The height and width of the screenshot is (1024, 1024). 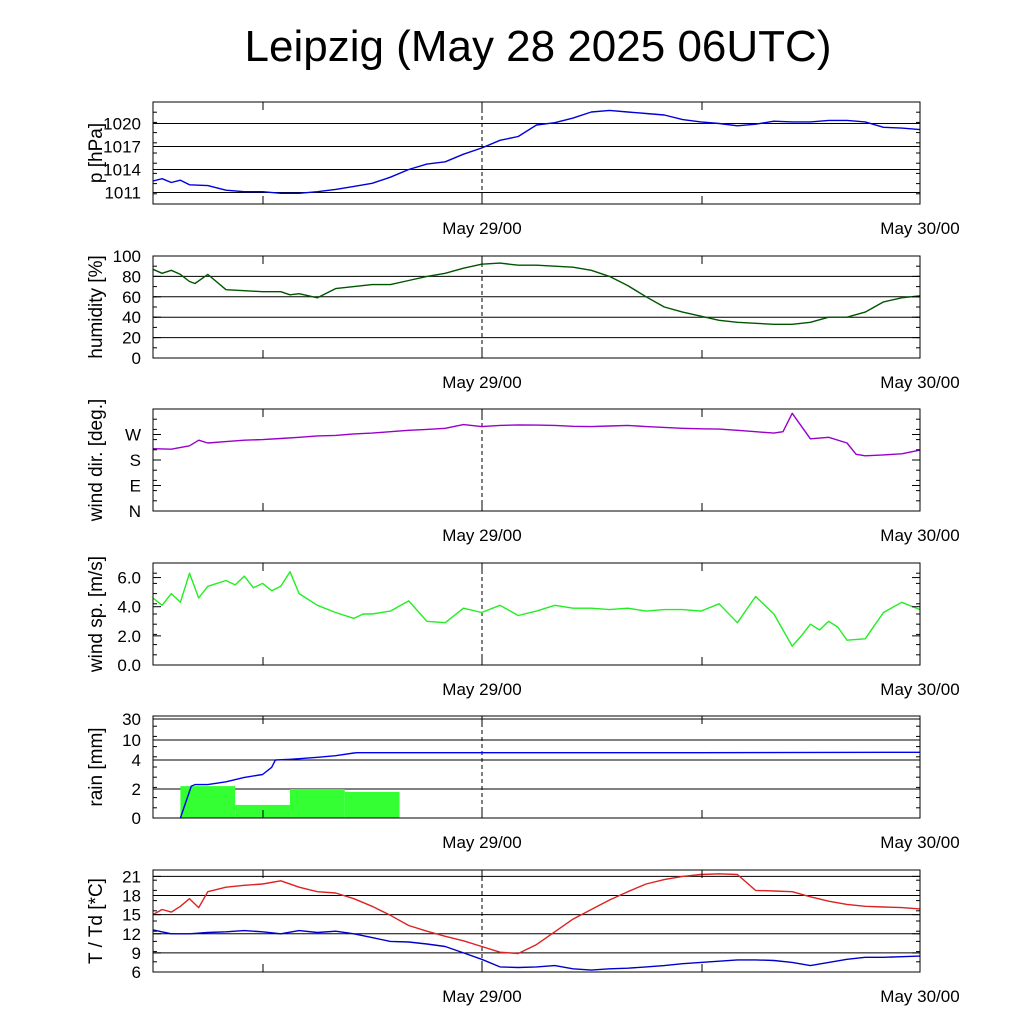 What do you see at coordinates (131, 276) in the screenshot?
I see `y-tick-label: 80` at bounding box center [131, 276].